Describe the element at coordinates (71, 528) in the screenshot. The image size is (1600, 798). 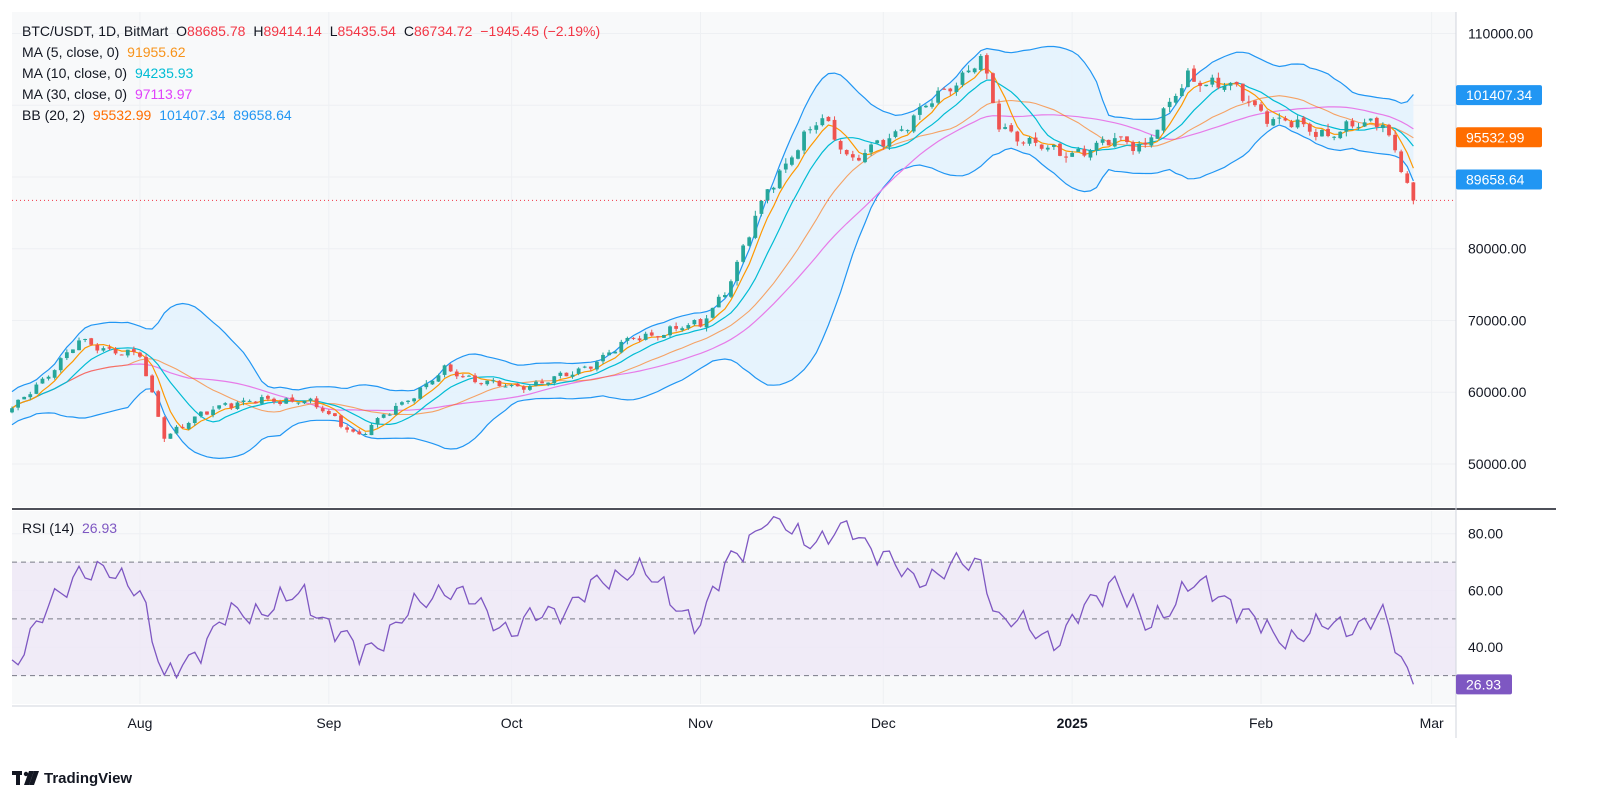
I see `rsi-legend: RSI (14) 26.93` at that location.